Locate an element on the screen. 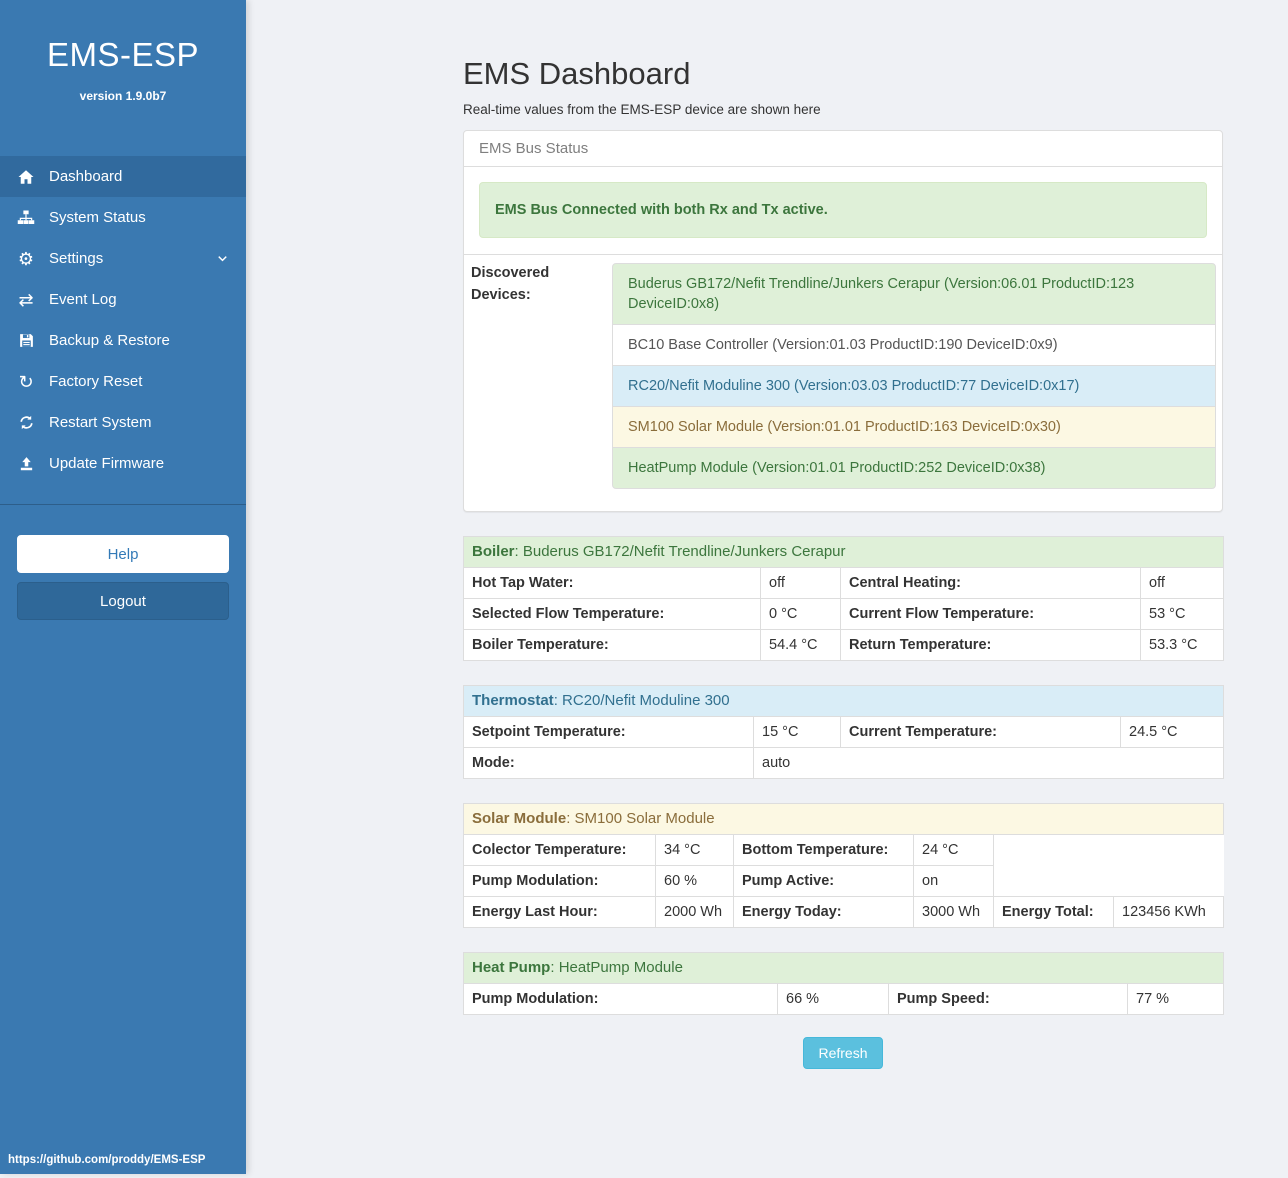  sidebar-item-label: Dashboard is located at coordinates (86, 176).